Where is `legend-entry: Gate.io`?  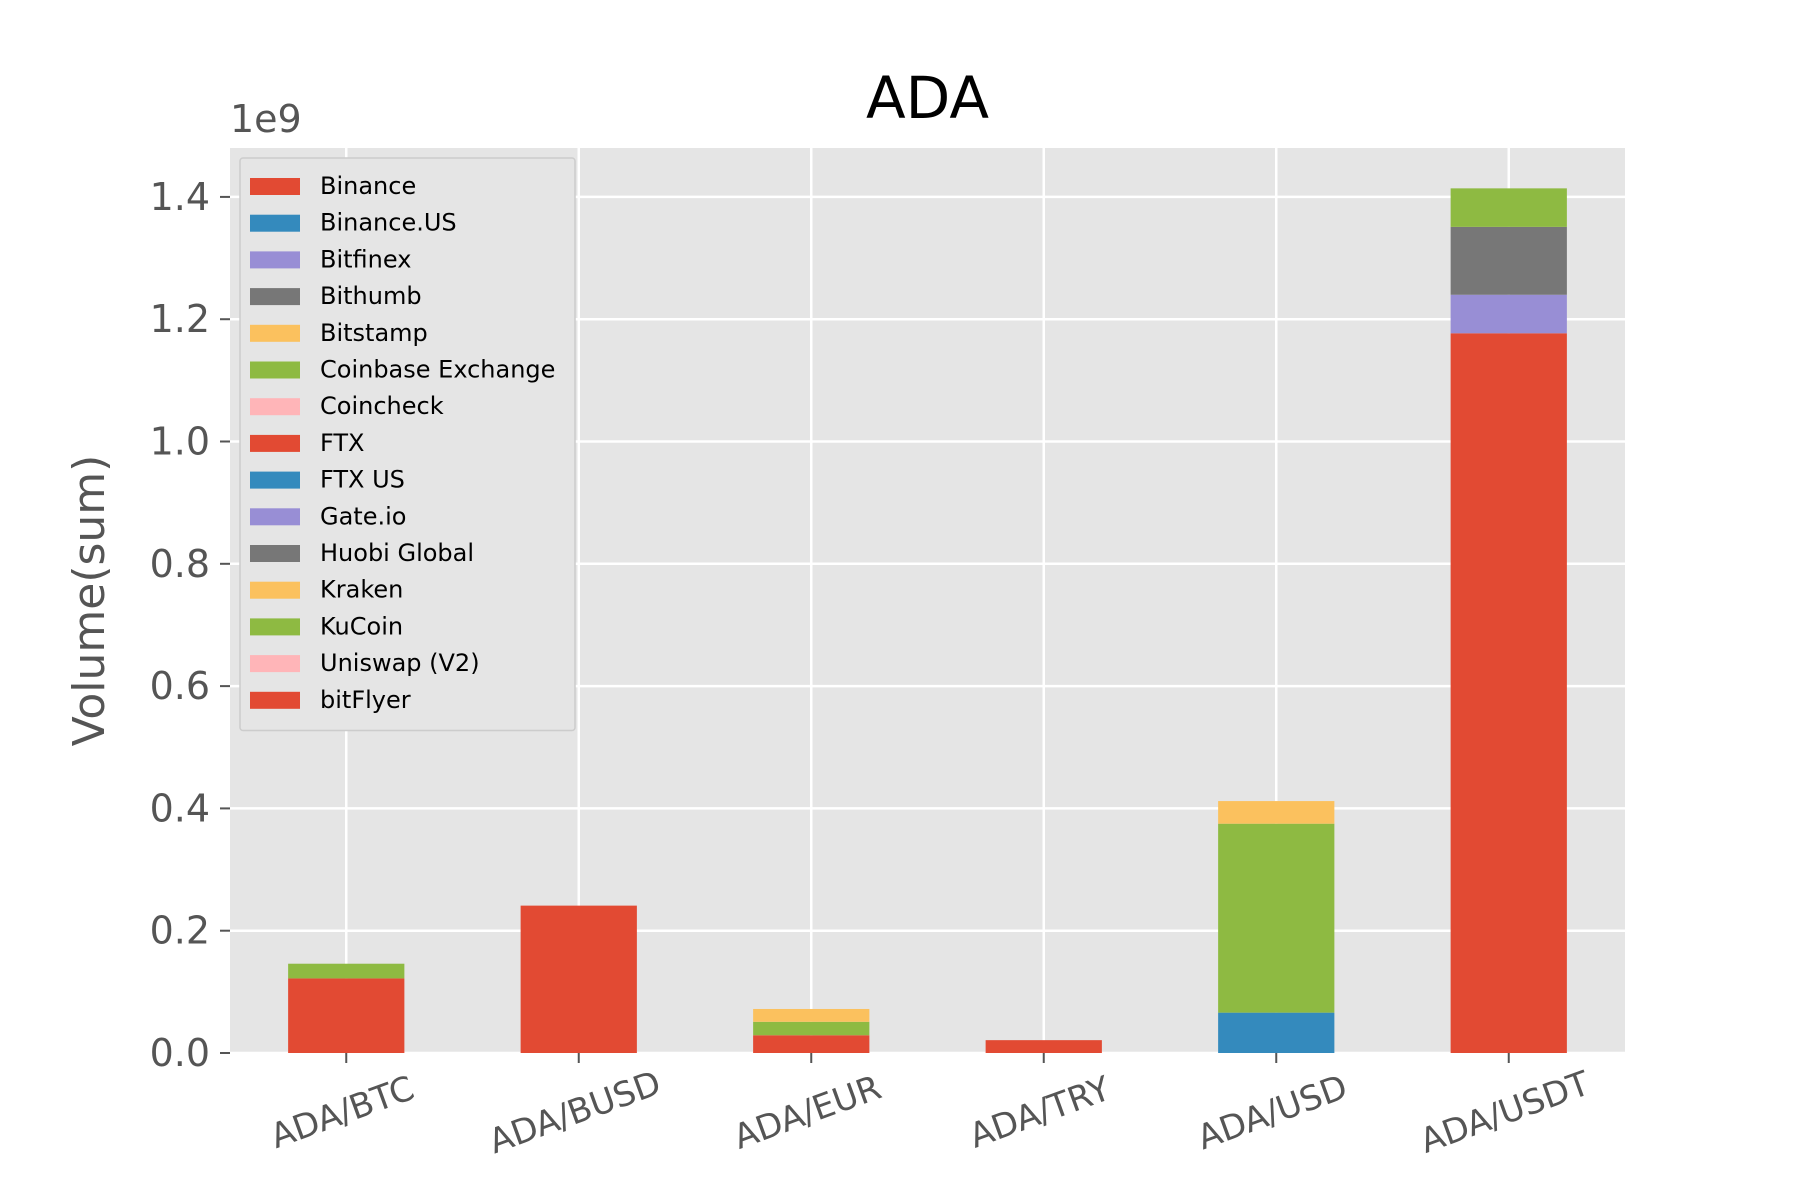 legend-entry: Gate.io is located at coordinates (363, 516).